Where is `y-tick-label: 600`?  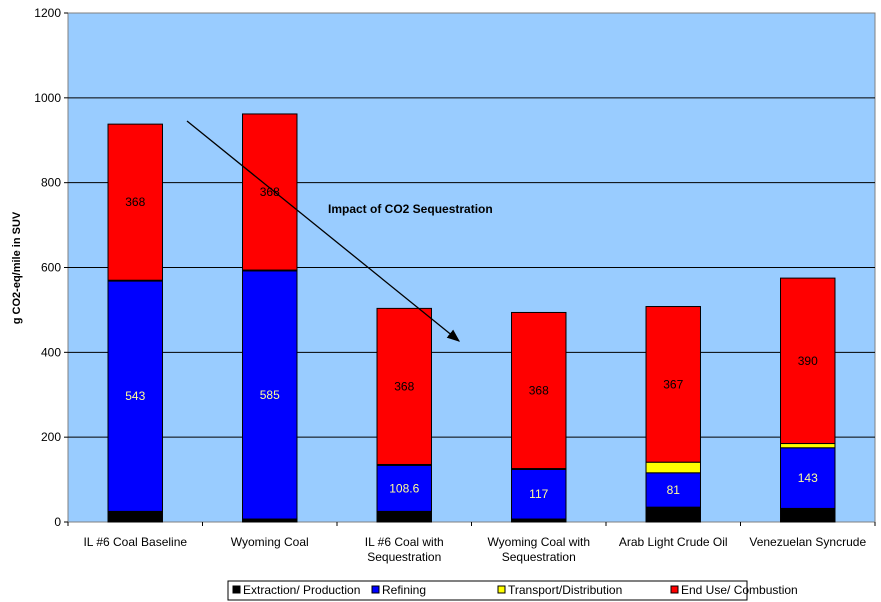
y-tick-label: 600 is located at coordinates (51, 268).